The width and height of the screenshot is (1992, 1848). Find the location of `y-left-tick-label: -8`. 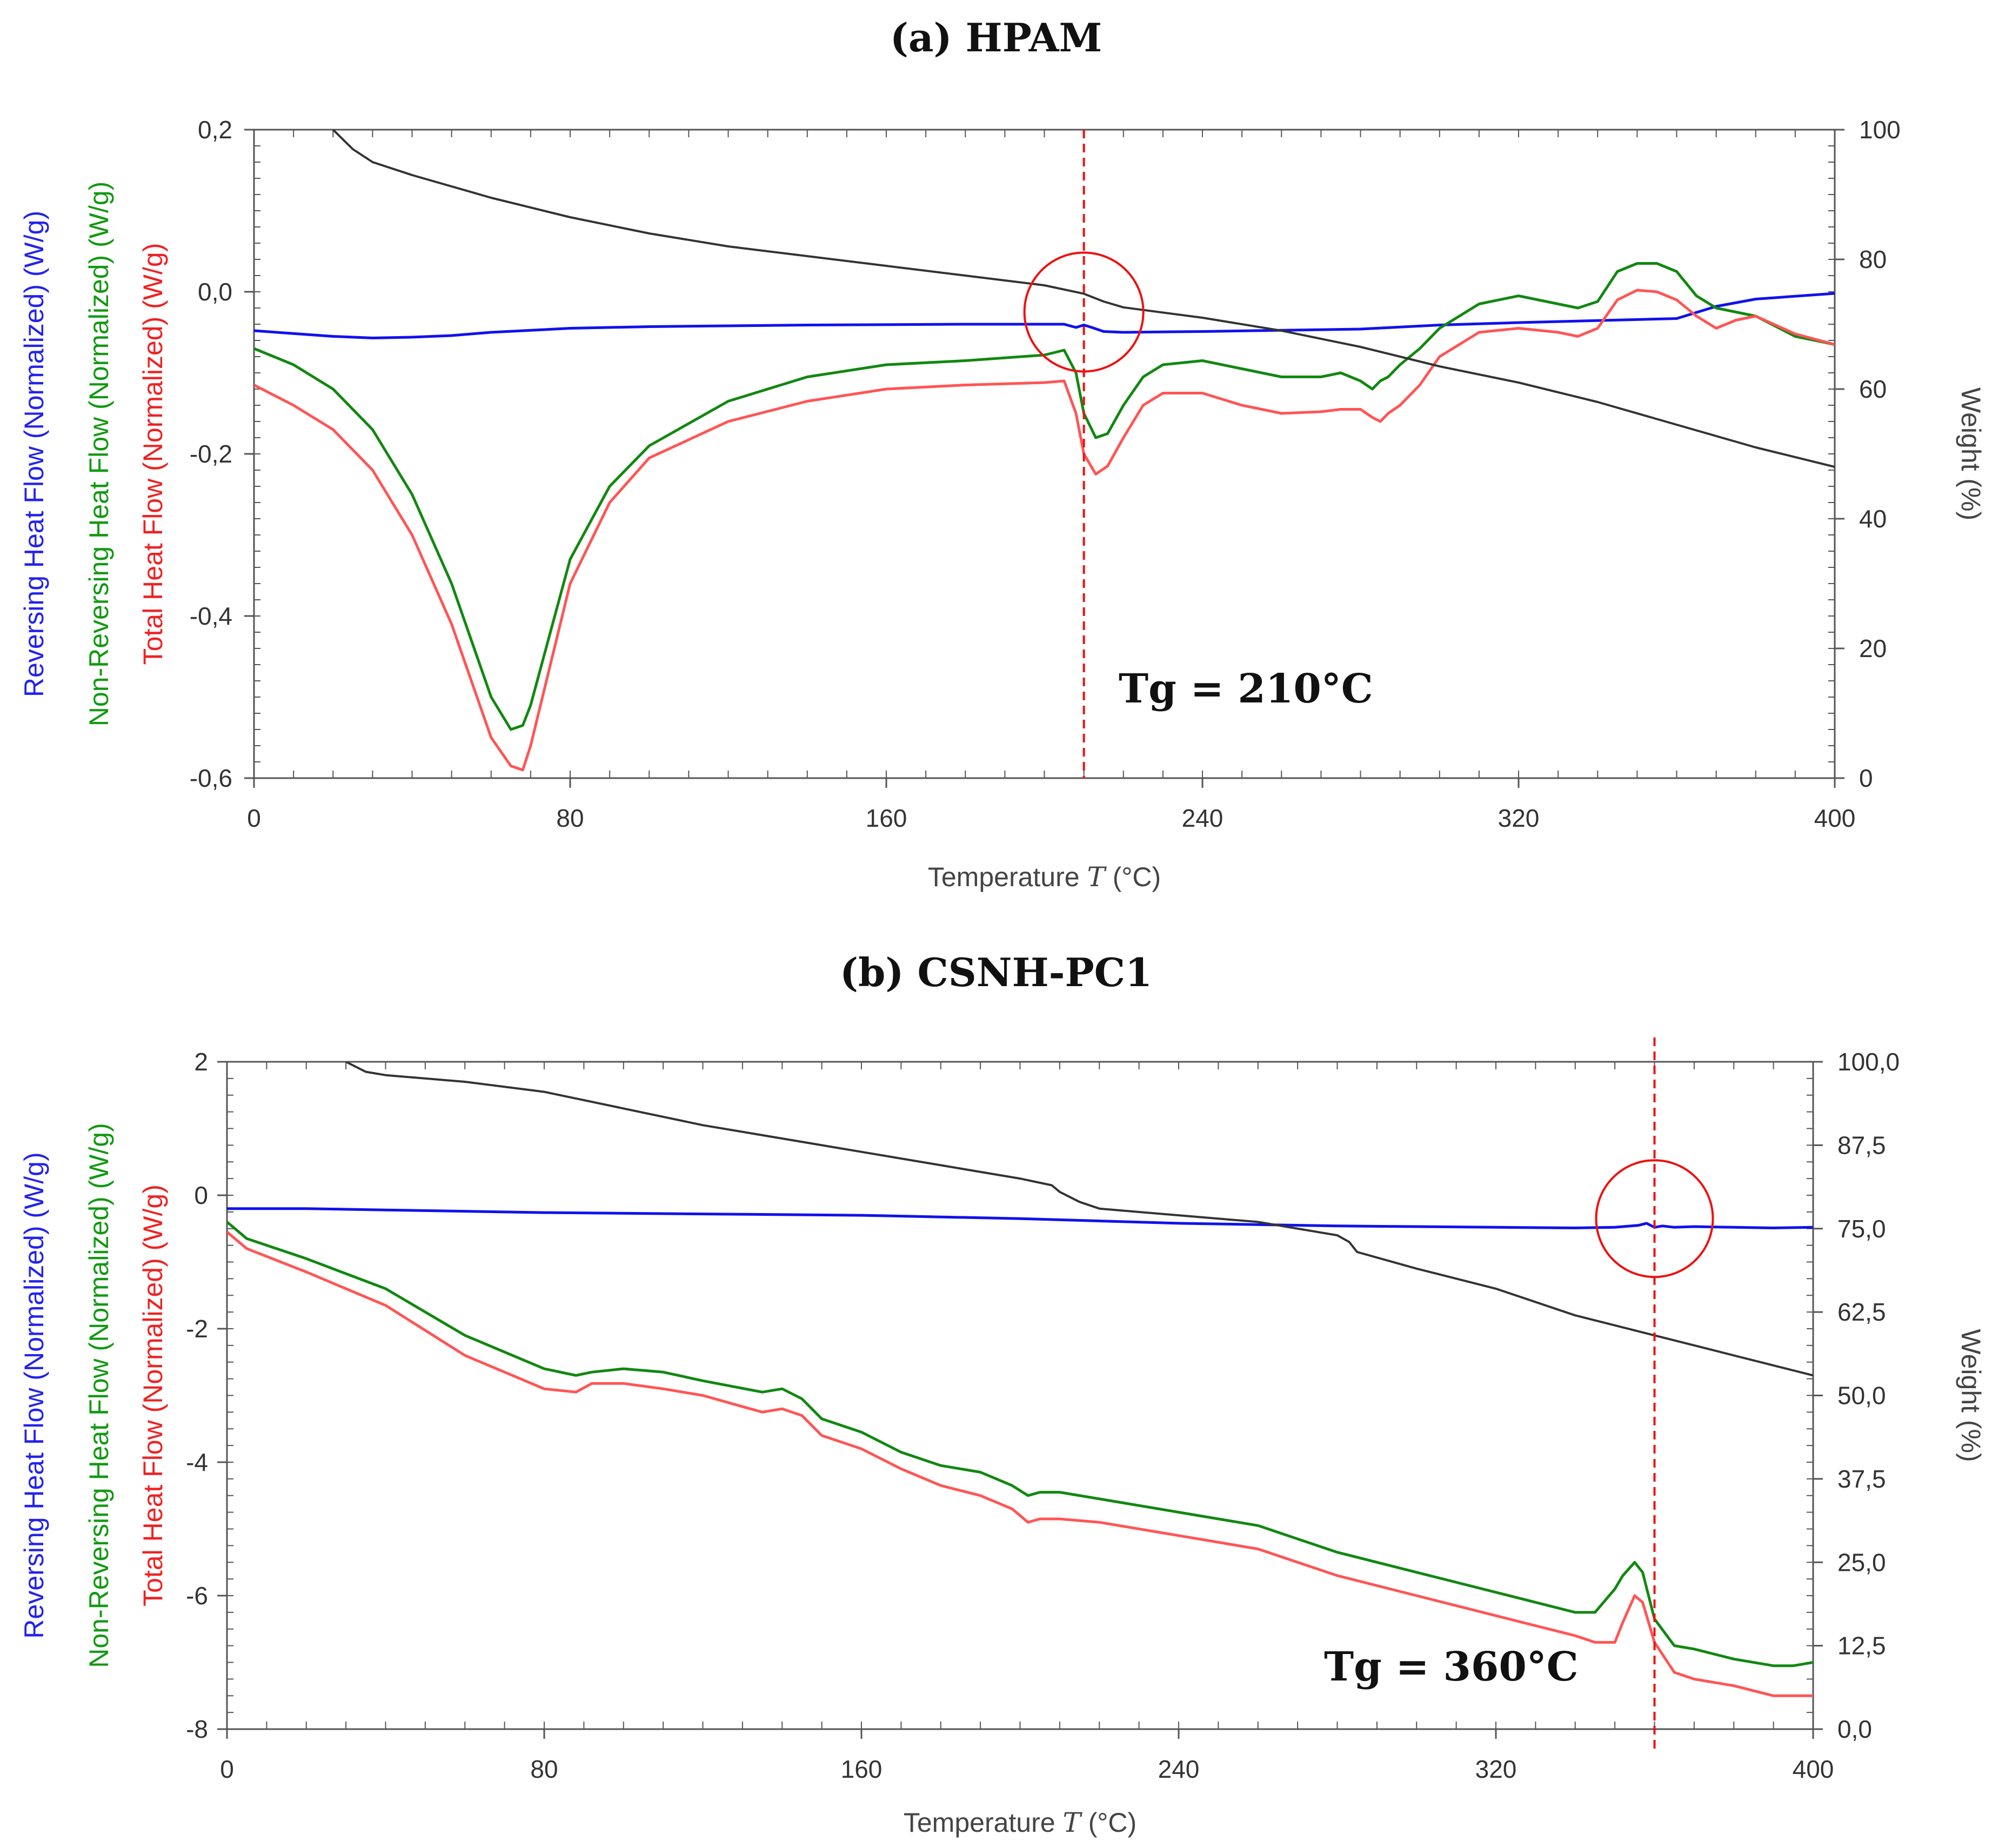

y-left-tick-label: -8 is located at coordinates (197, 1729).